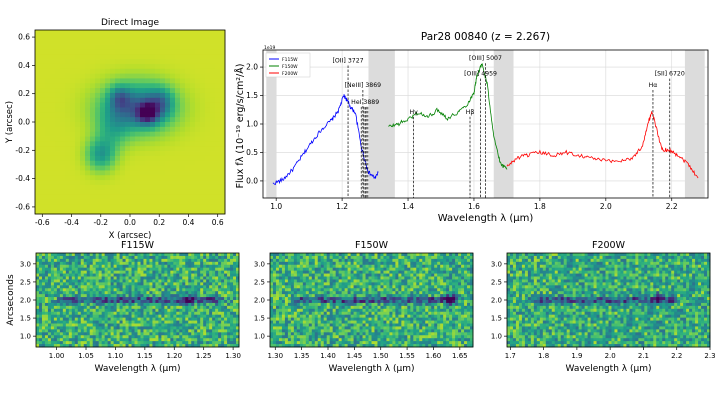 Image resolution: width=720 pixels, height=405 pixels. Describe the element at coordinates (24, 37) in the screenshot. I see `y-tick-label: 0.6` at that location.